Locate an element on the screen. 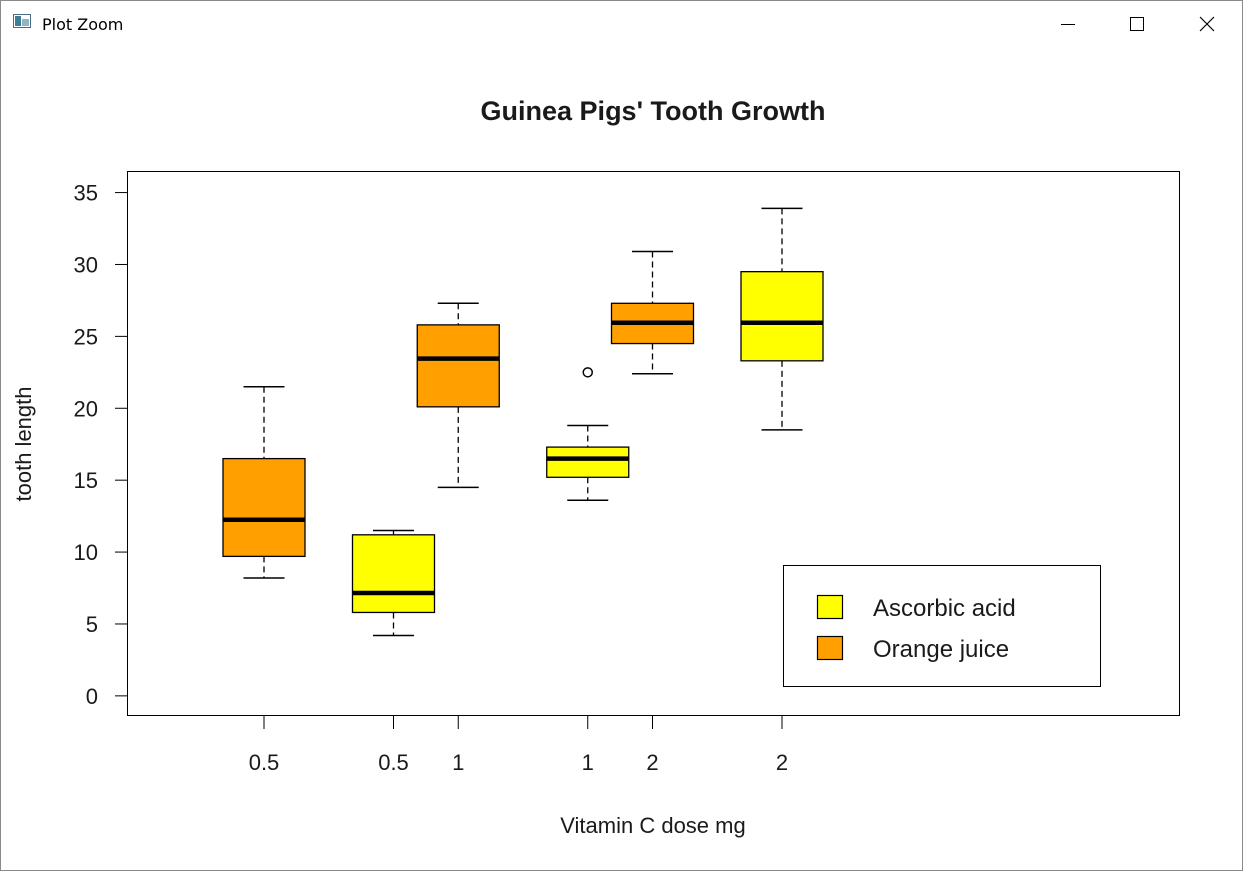 This screenshot has width=1243, height=871. legend-frame is located at coordinates (942, 626).